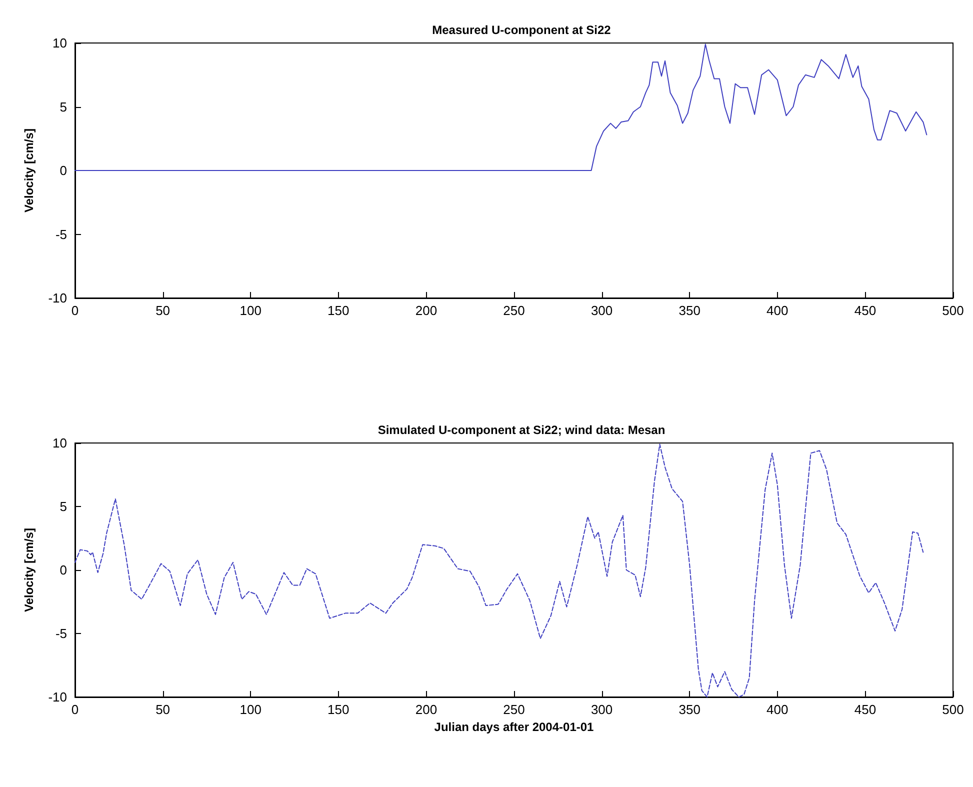 The height and width of the screenshot is (787, 973). Describe the element at coordinates (501, 107) in the screenshot. I see `line-series` at that location.